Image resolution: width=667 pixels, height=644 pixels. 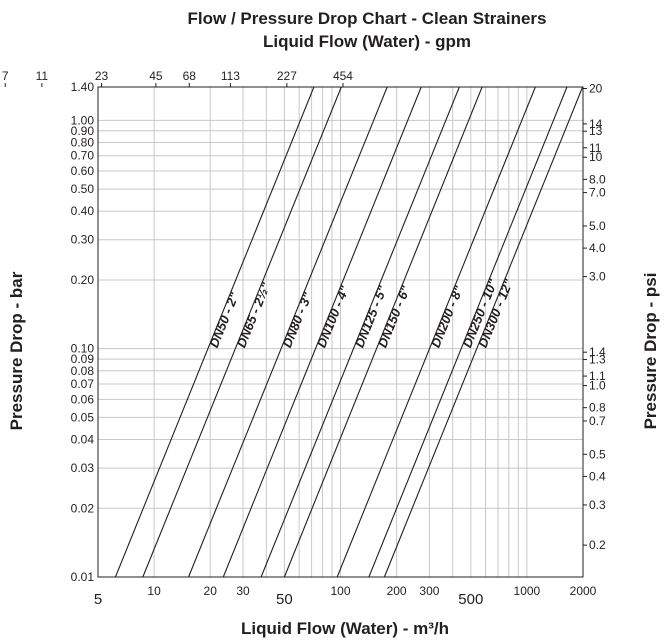 I want to click on x-top-tick-label: 68, so click(x=190, y=76).